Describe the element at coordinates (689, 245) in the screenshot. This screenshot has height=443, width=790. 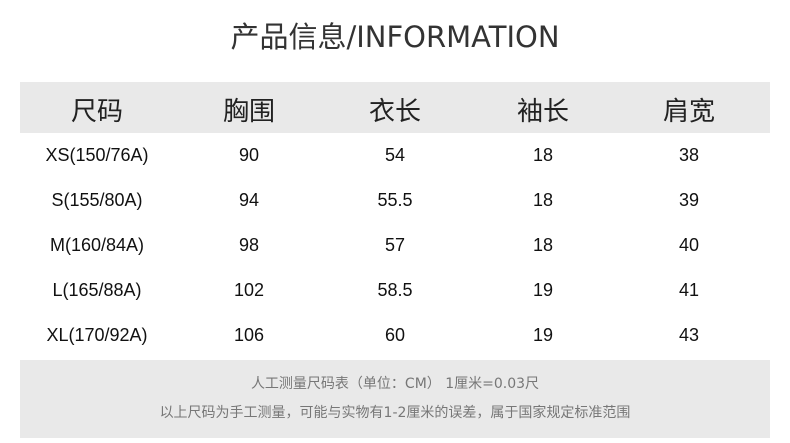
I see `table-cell: 40` at that location.